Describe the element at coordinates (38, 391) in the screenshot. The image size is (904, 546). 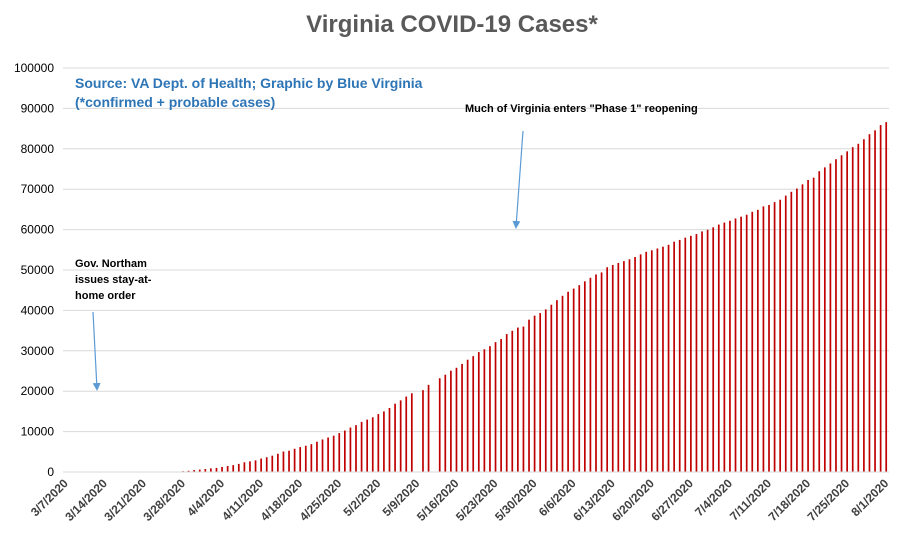
I see `y-tick-label: 20000` at that location.